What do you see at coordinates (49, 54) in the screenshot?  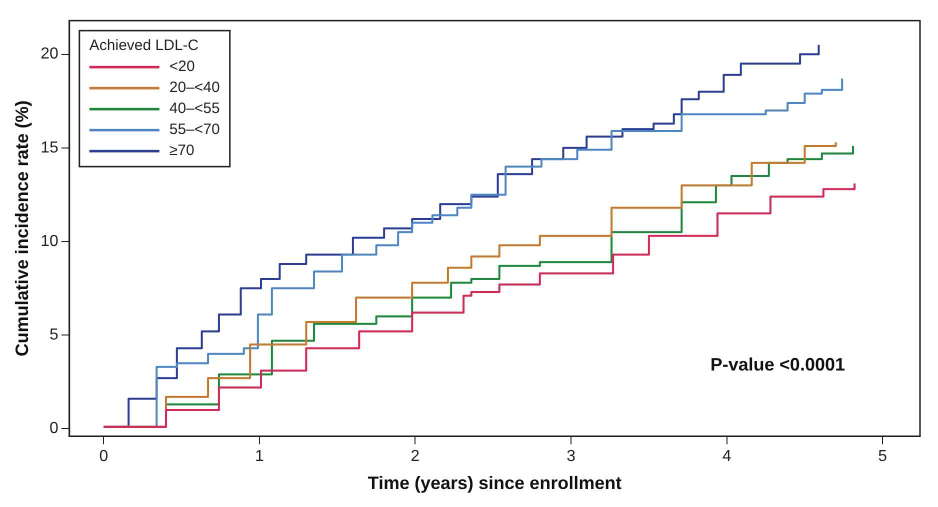 I see `y-tick-label: 20` at bounding box center [49, 54].